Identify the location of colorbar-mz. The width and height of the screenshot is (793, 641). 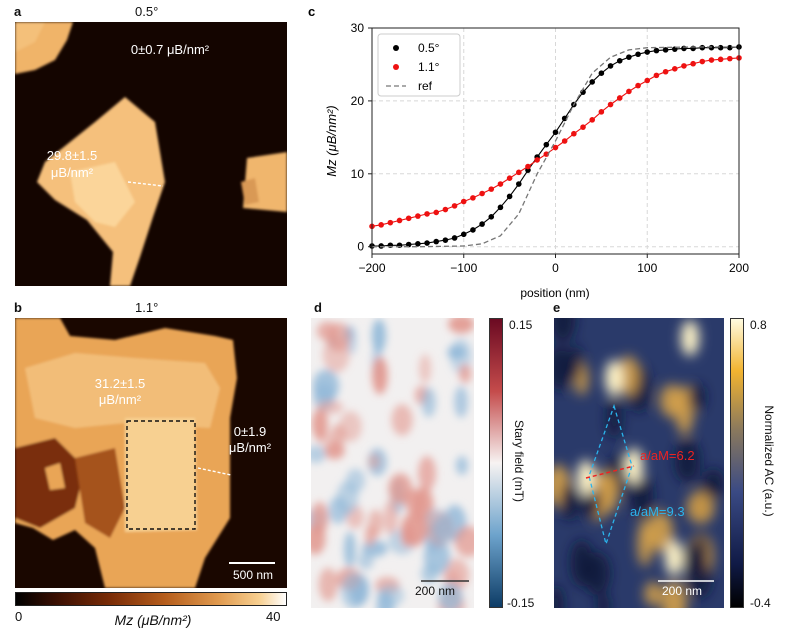
(151, 599).